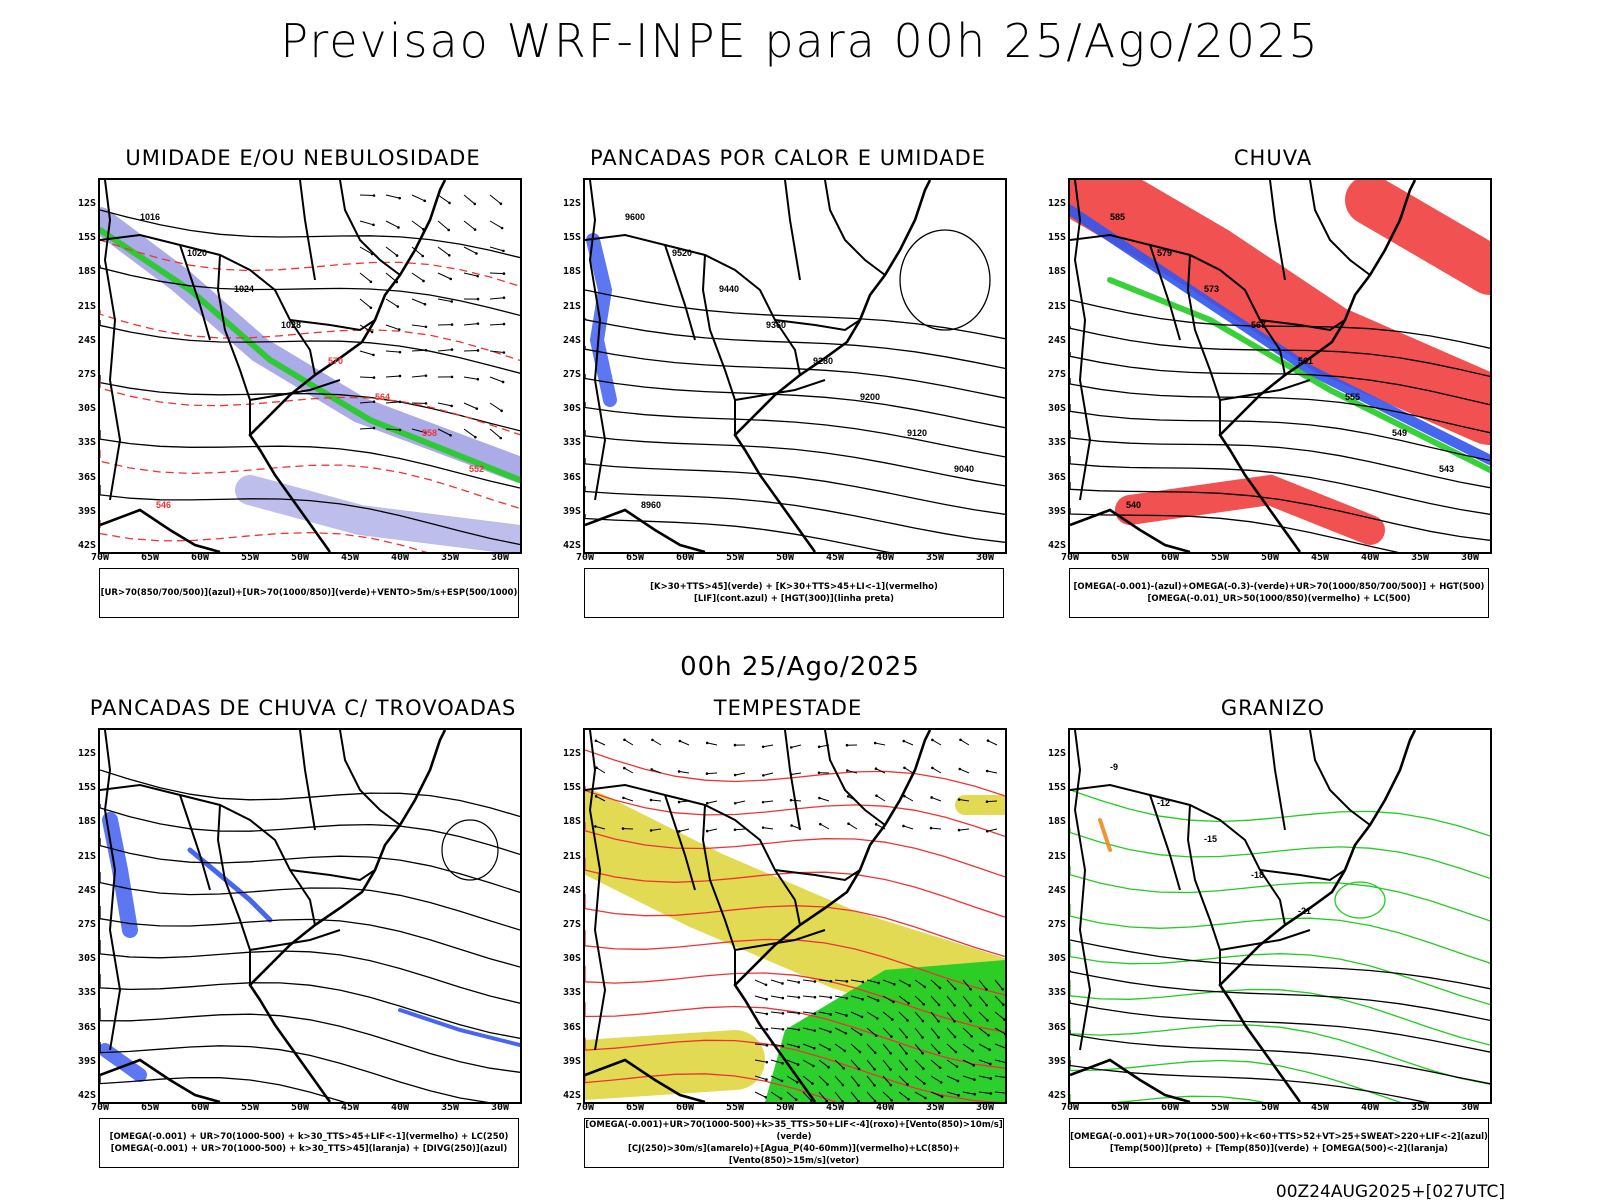 The height and width of the screenshot is (1202, 1600). What do you see at coordinates (400, 557) in the screenshot?
I see `longitude-label: 40W` at bounding box center [400, 557].